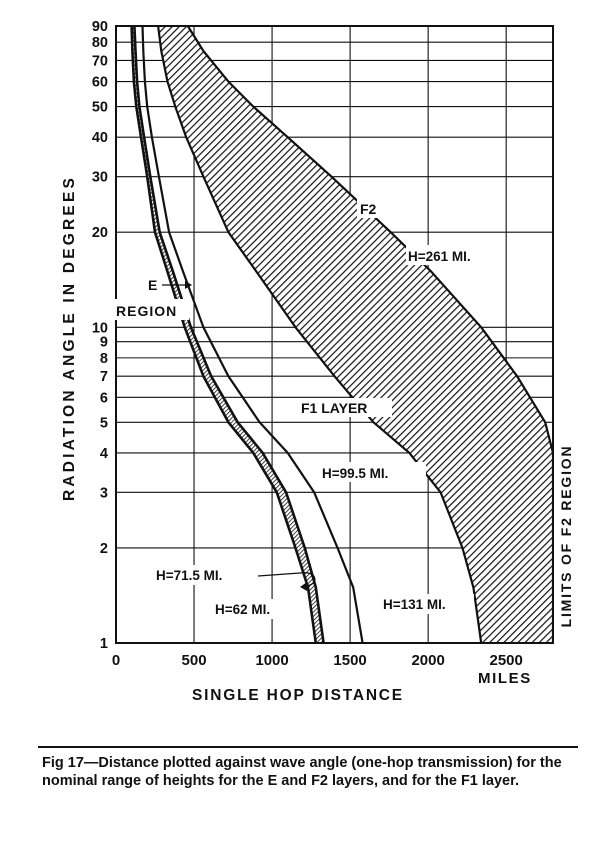 Image resolution: width=591 pixels, height=847 pixels. Describe the element at coordinates (566, 536) in the screenshot. I see `annotation-limits-f2: LIMITS OF F2 REGION` at that location.